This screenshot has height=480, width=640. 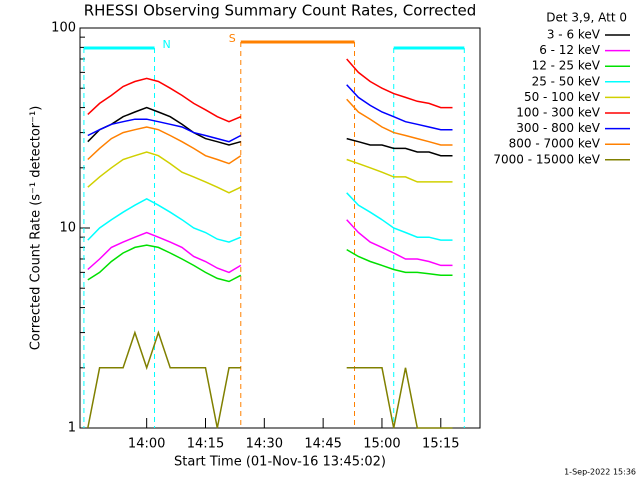 I want to click on y-tick-label: 10, so click(x=67, y=228).